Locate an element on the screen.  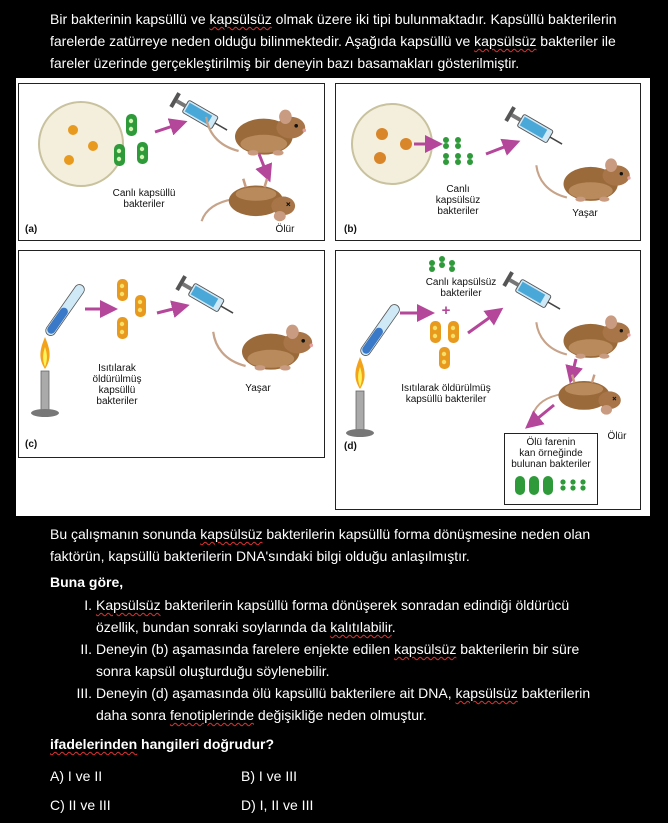
panel-a-outcome: Ölür is located at coordinates (285, 229).